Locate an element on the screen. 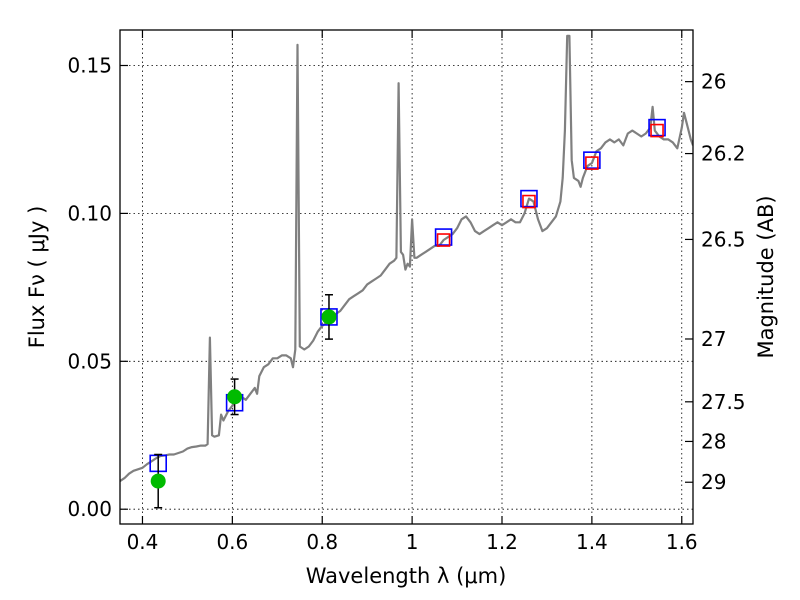 The image size is (800, 600). y-axis-label: Flux Fν ( μJy ) is located at coordinates (37, 277).